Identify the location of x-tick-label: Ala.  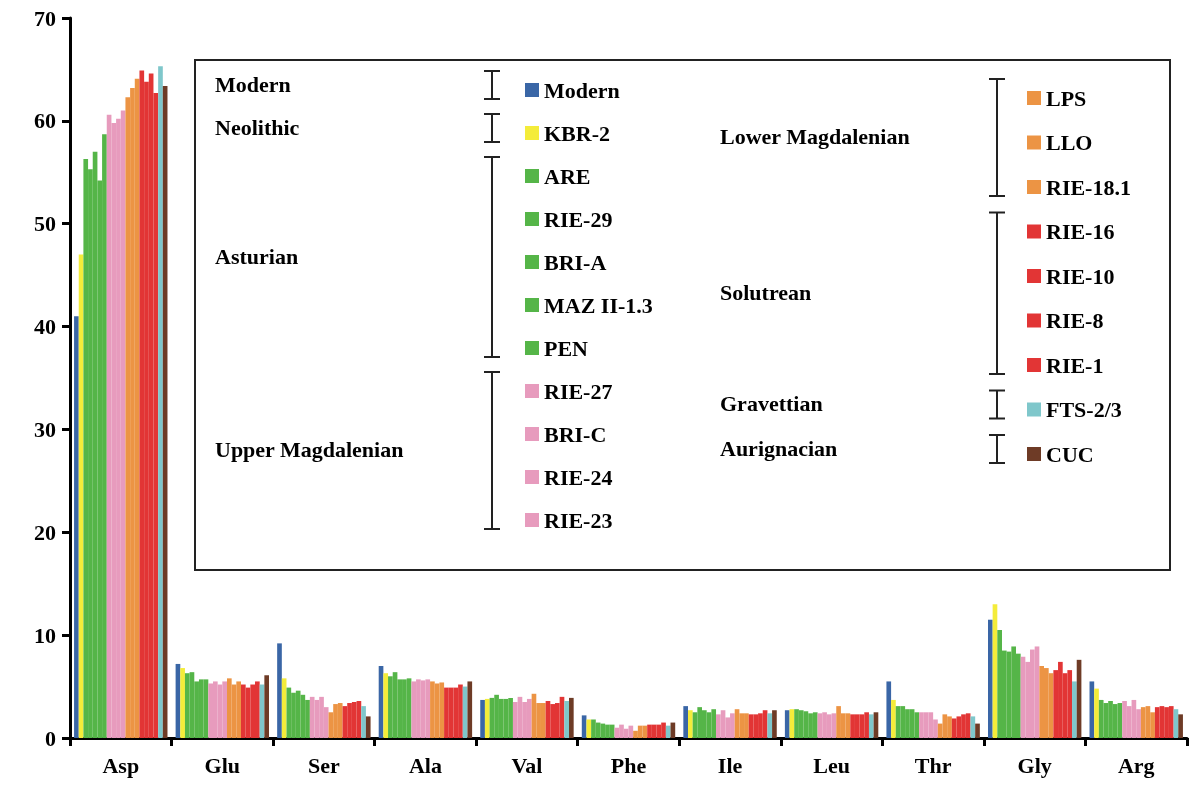
(425, 765).